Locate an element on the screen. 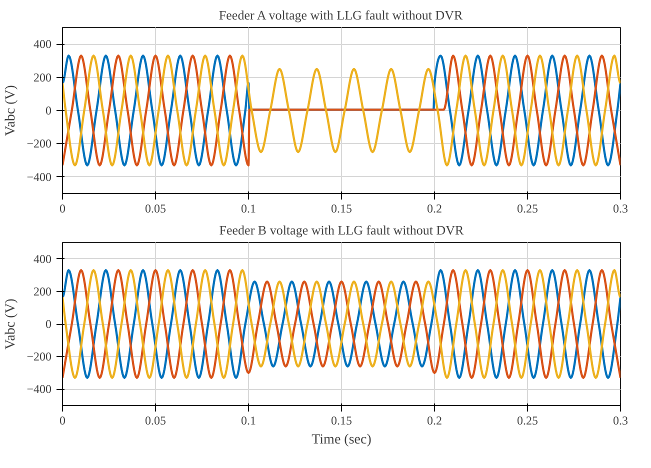  x-axis-title: Time (sec) is located at coordinates (342, 440).